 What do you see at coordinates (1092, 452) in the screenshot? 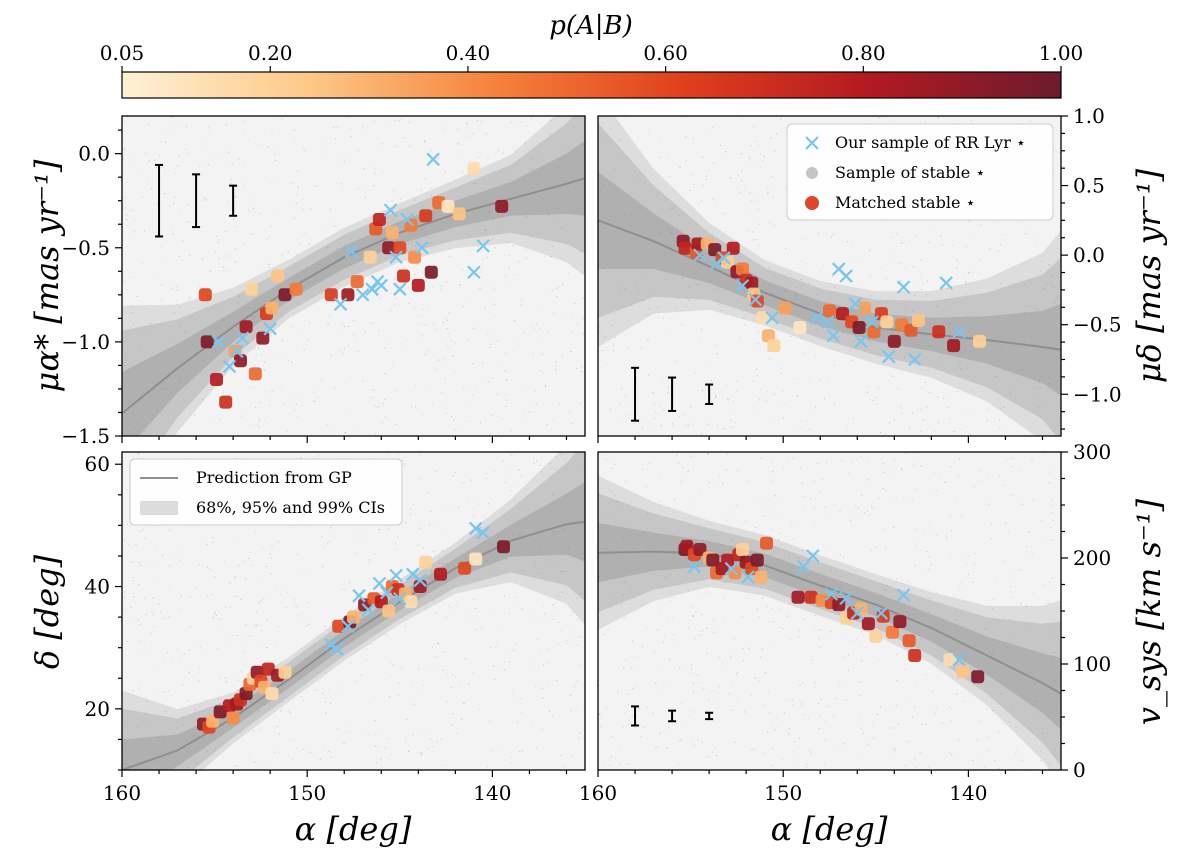
I see `y-tick-label: 300` at bounding box center [1092, 452].